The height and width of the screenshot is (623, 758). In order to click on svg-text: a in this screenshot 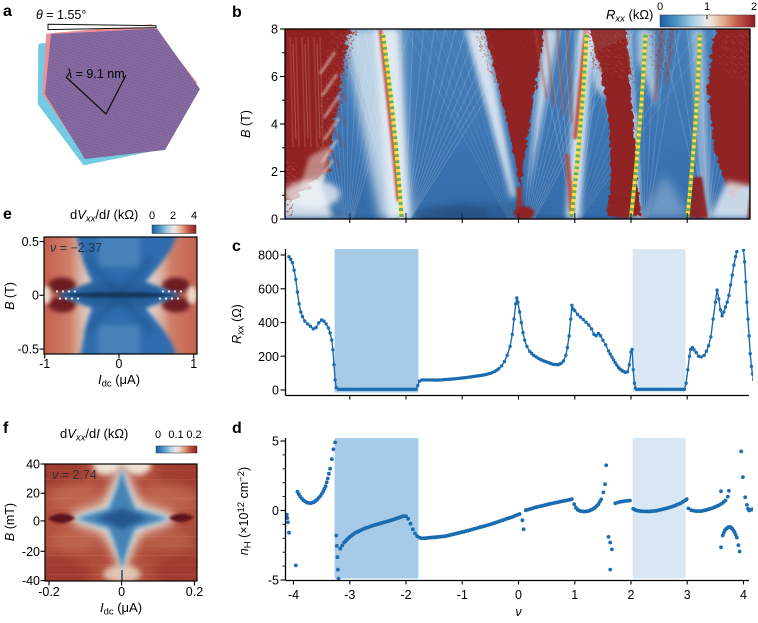, I will do `click(7, 11)`.